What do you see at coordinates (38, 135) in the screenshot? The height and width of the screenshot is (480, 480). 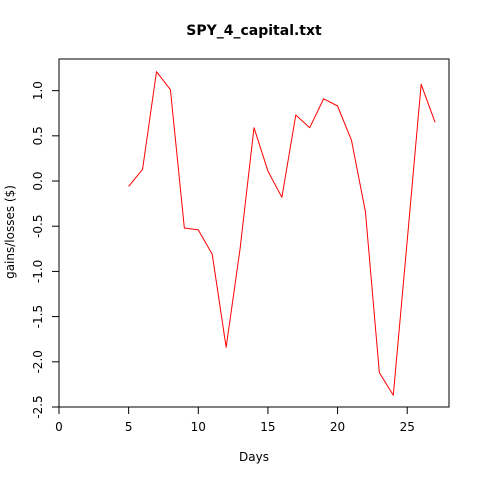 I see `y-tick-label: 0.5` at bounding box center [38, 135].